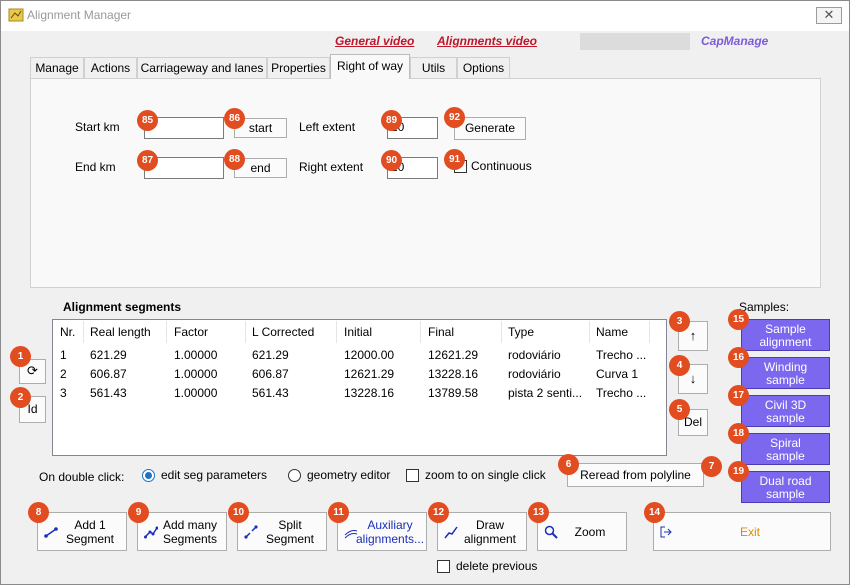 Image resolution: width=850 pixels, height=585 pixels. I want to click on annotation-badge: 89, so click(391, 120).